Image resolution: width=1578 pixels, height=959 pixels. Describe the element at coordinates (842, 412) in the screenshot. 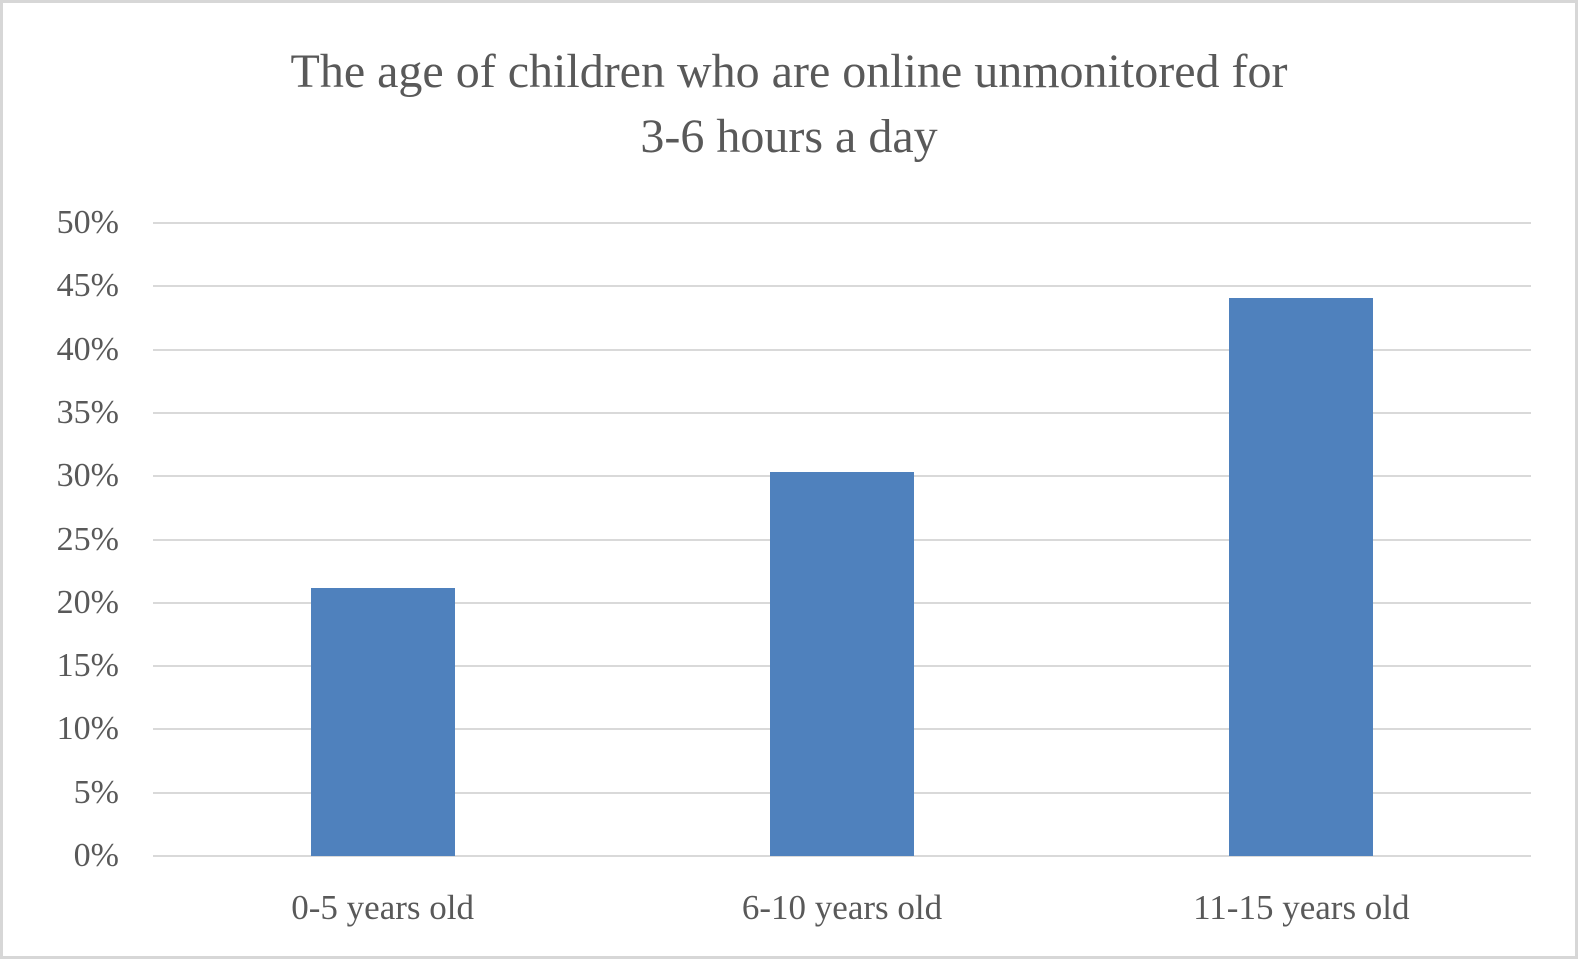

I see `gridline-35%` at that location.